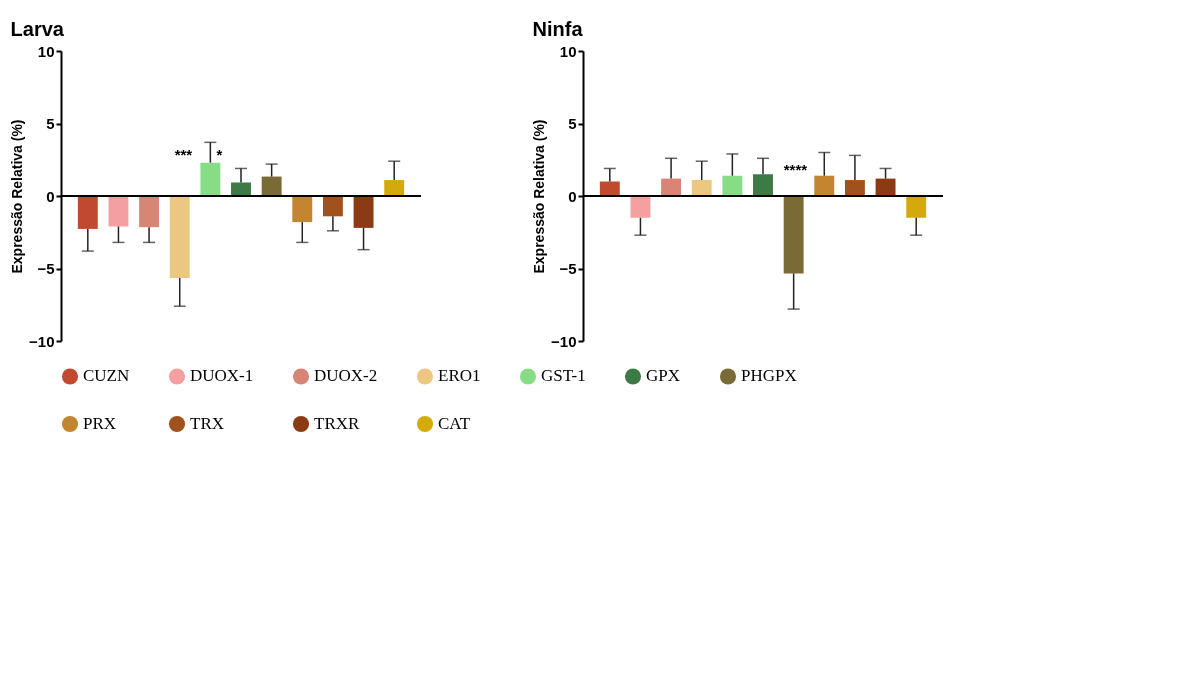  Describe the element at coordinates (106, 376) in the screenshot. I see `legend-label: CUZN` at that location.